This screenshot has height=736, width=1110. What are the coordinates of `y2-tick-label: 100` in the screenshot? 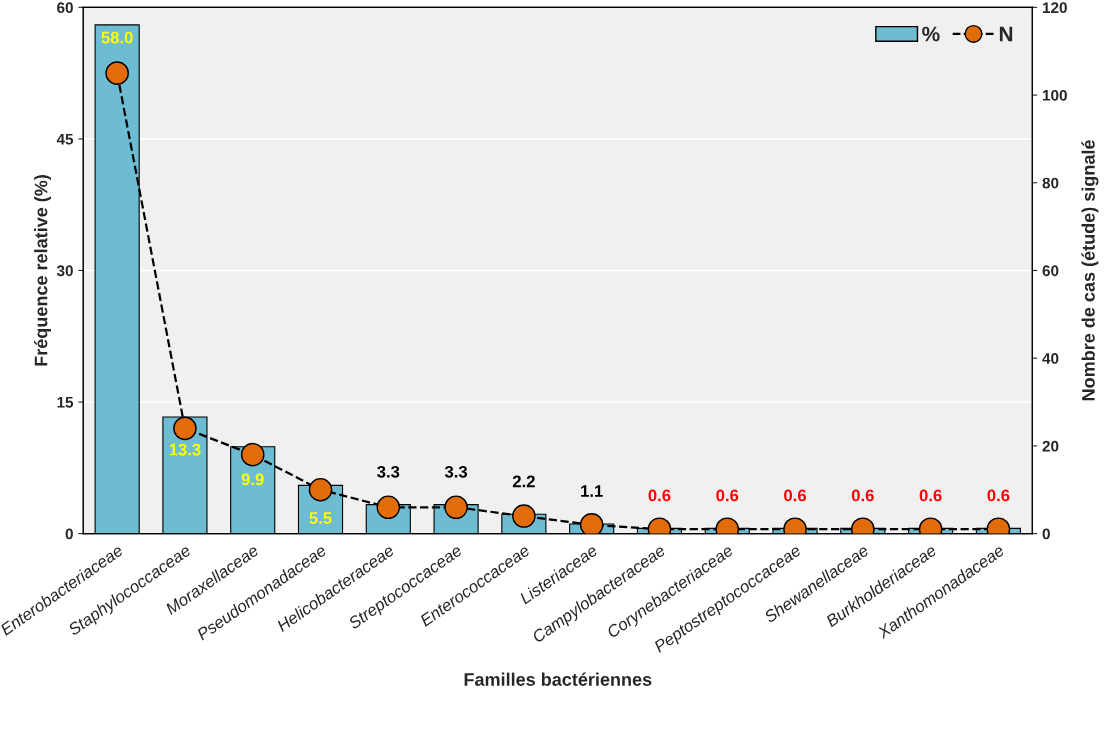 It's located at (1054, 95).